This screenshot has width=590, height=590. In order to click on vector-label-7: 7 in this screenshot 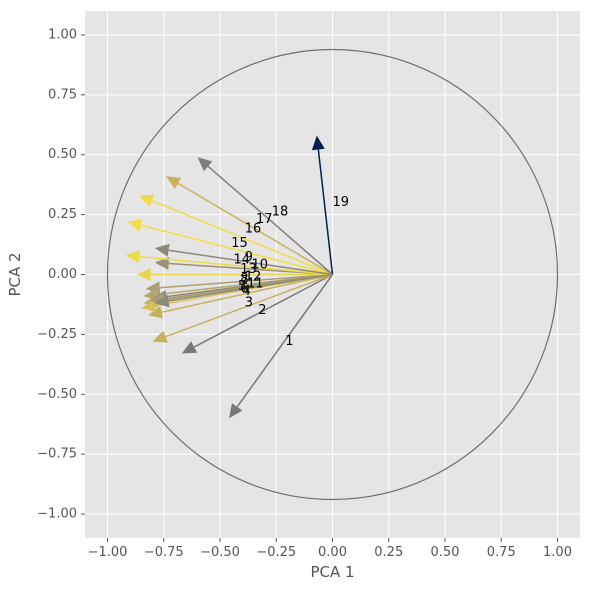, I will do `click(244, 281)`.